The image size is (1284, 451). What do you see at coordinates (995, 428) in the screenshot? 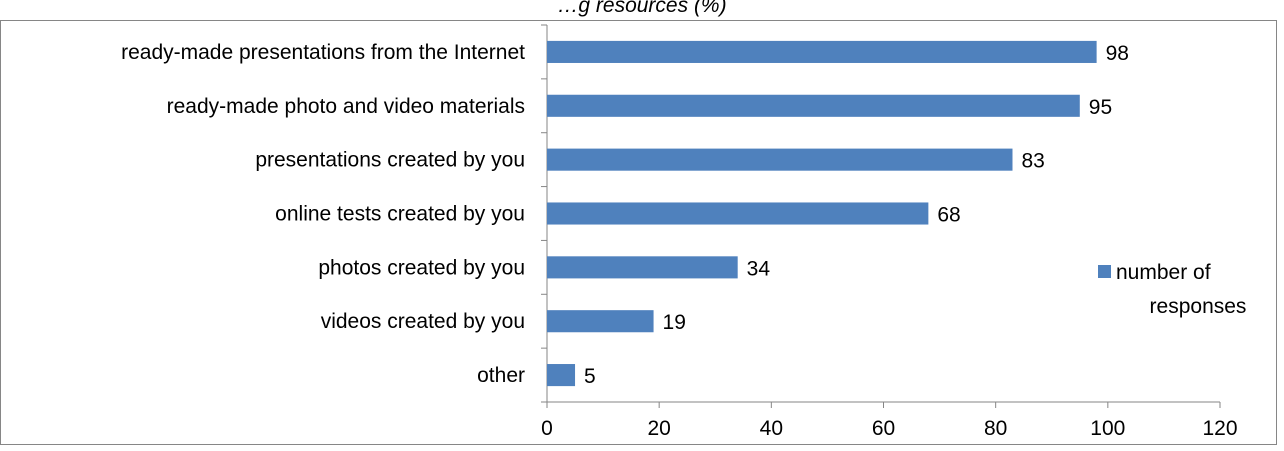
I see `x-tick-label: 80` at bounding box center [995, 428].